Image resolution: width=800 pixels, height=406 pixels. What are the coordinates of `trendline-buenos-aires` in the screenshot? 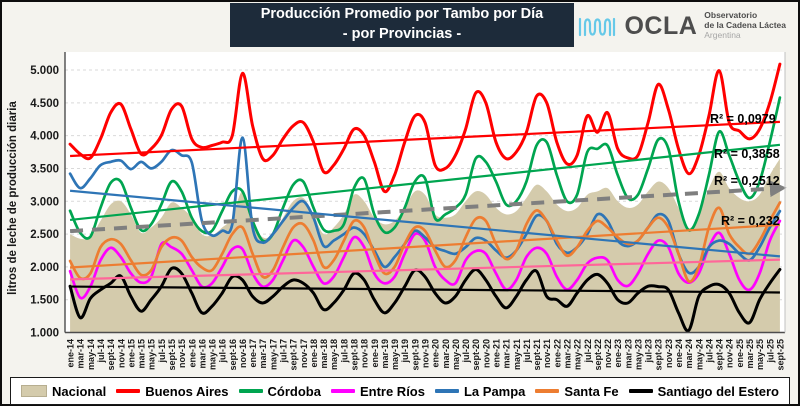 It's located at (425, 139).